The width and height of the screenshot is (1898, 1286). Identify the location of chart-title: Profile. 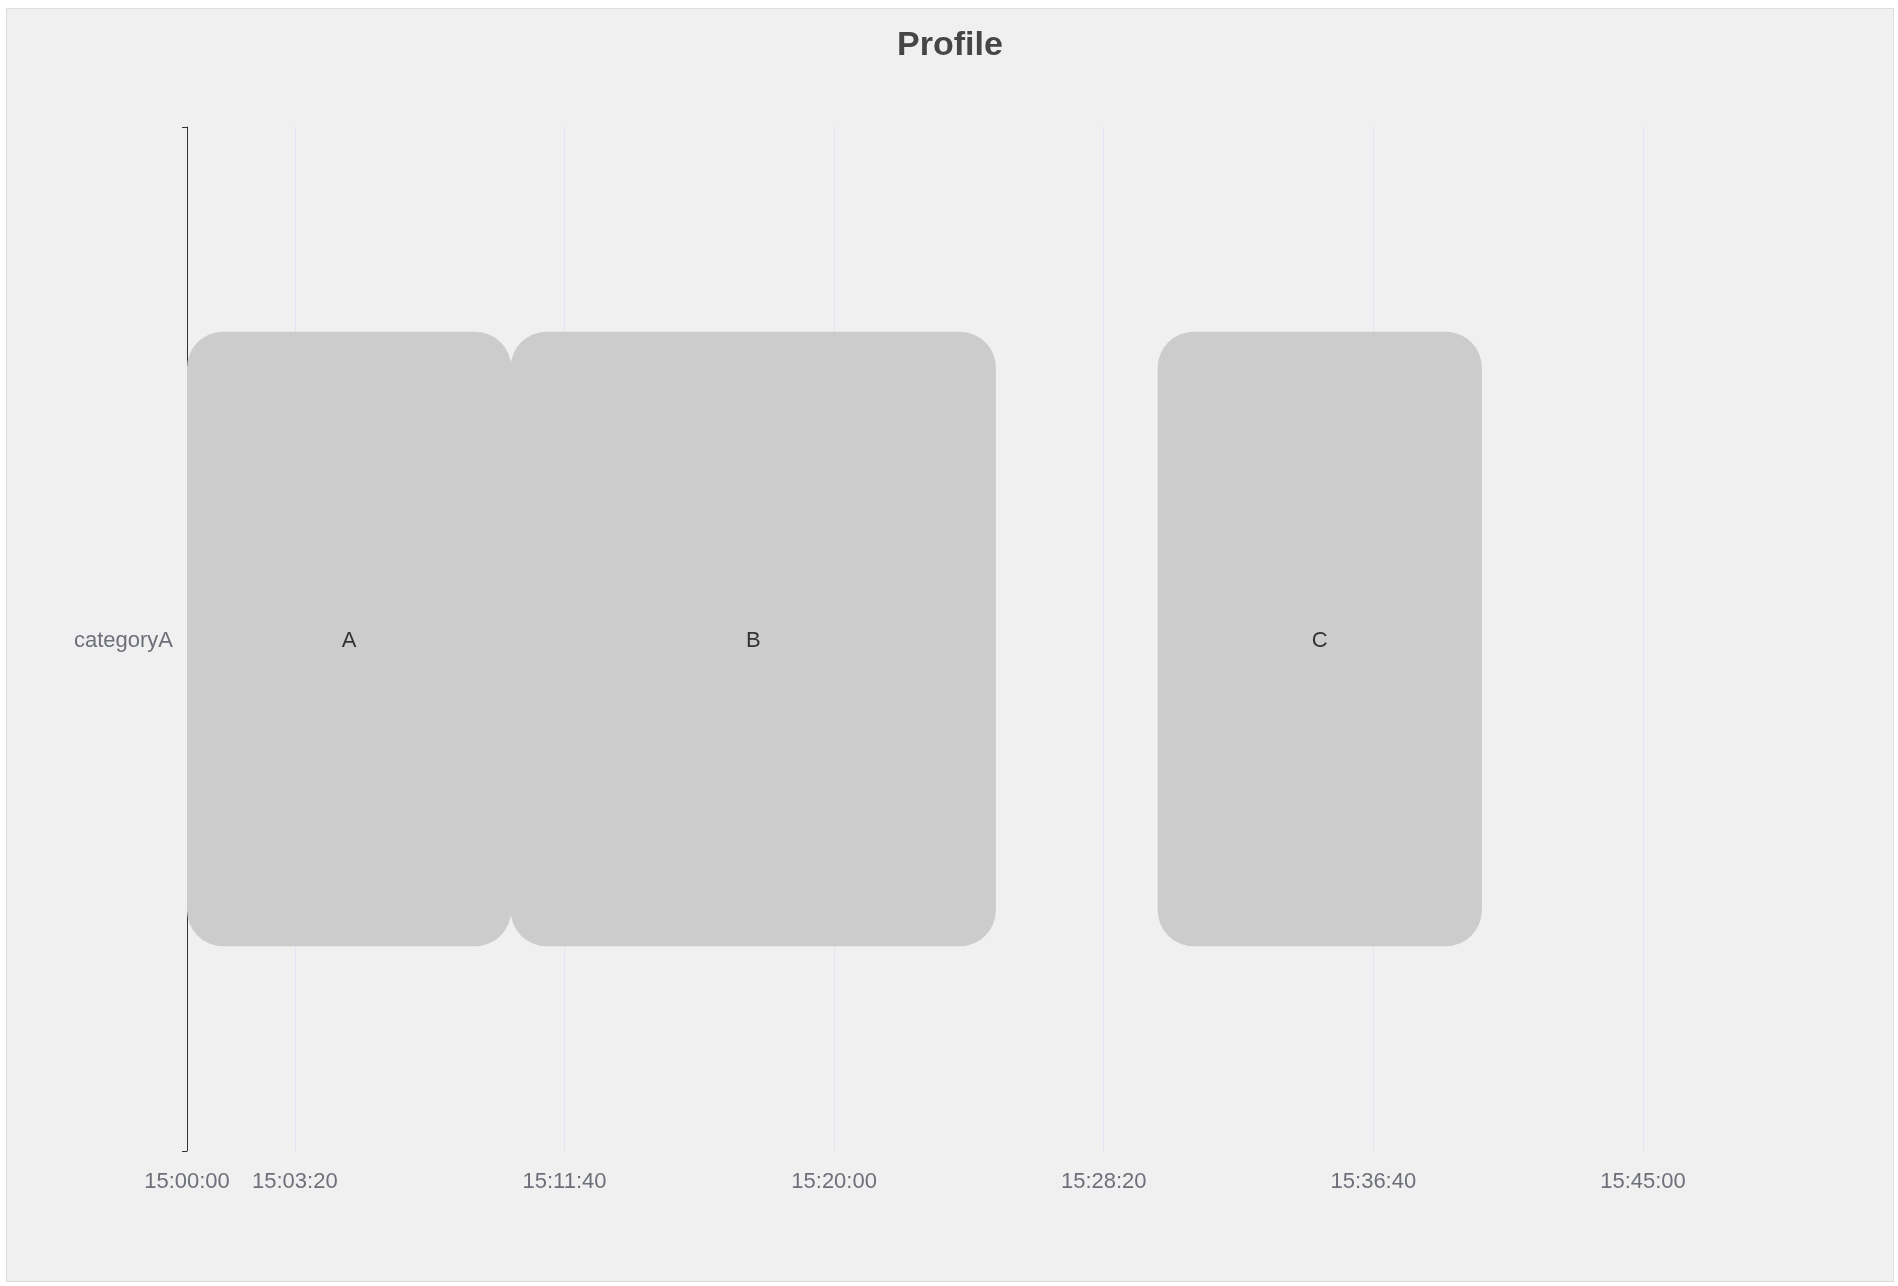
(950, 43).